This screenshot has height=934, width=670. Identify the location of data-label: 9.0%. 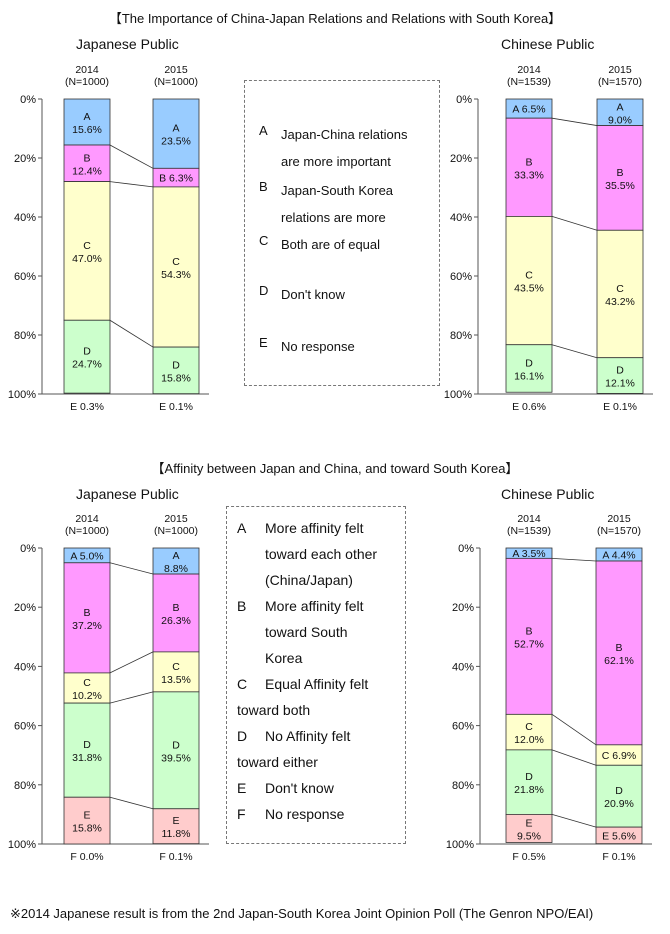
(620, 120).